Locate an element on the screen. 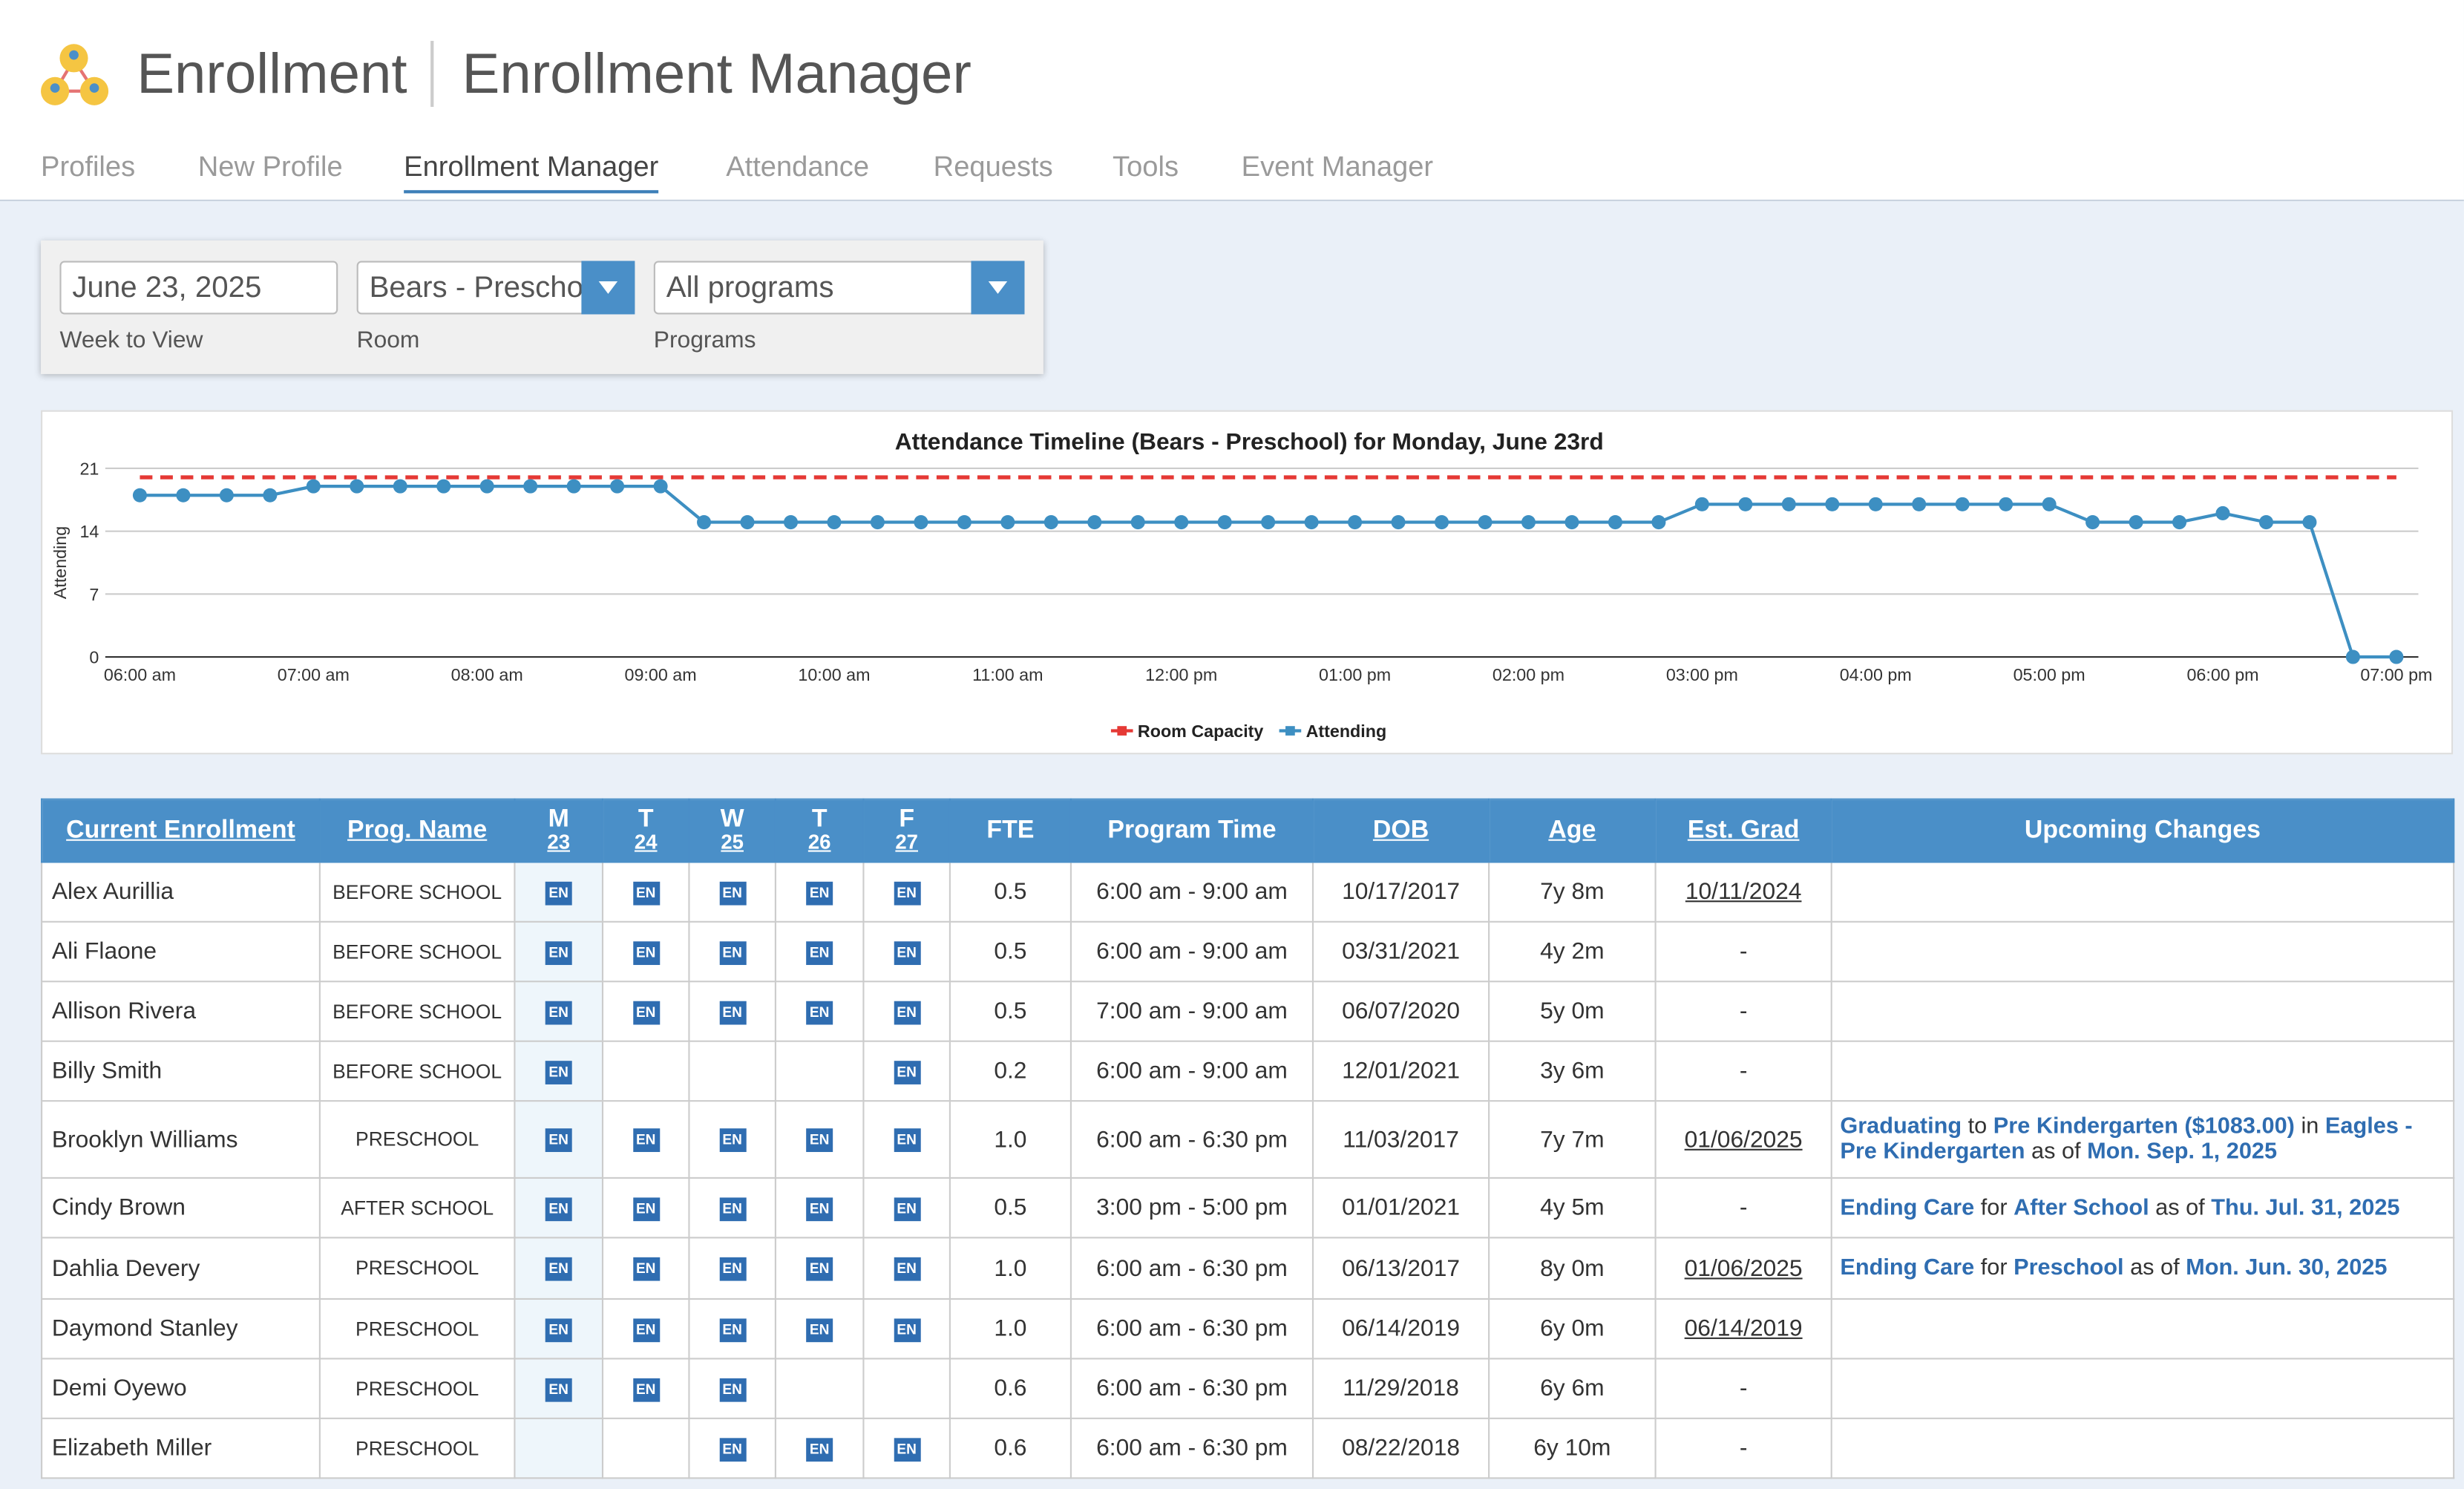 This screenshot has width=2464, height=1489. fte-cell: 1.0 is located at coordinates (1010, 1268).